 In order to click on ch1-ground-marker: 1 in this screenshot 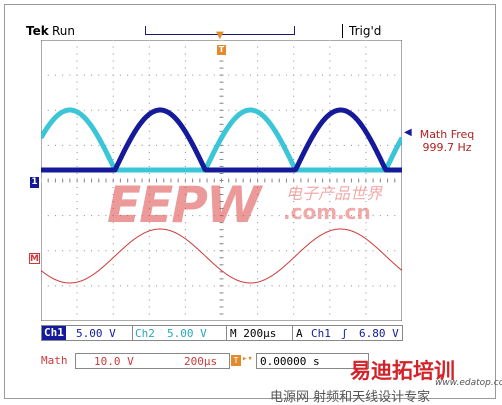, I will do `click(34, 182)`.